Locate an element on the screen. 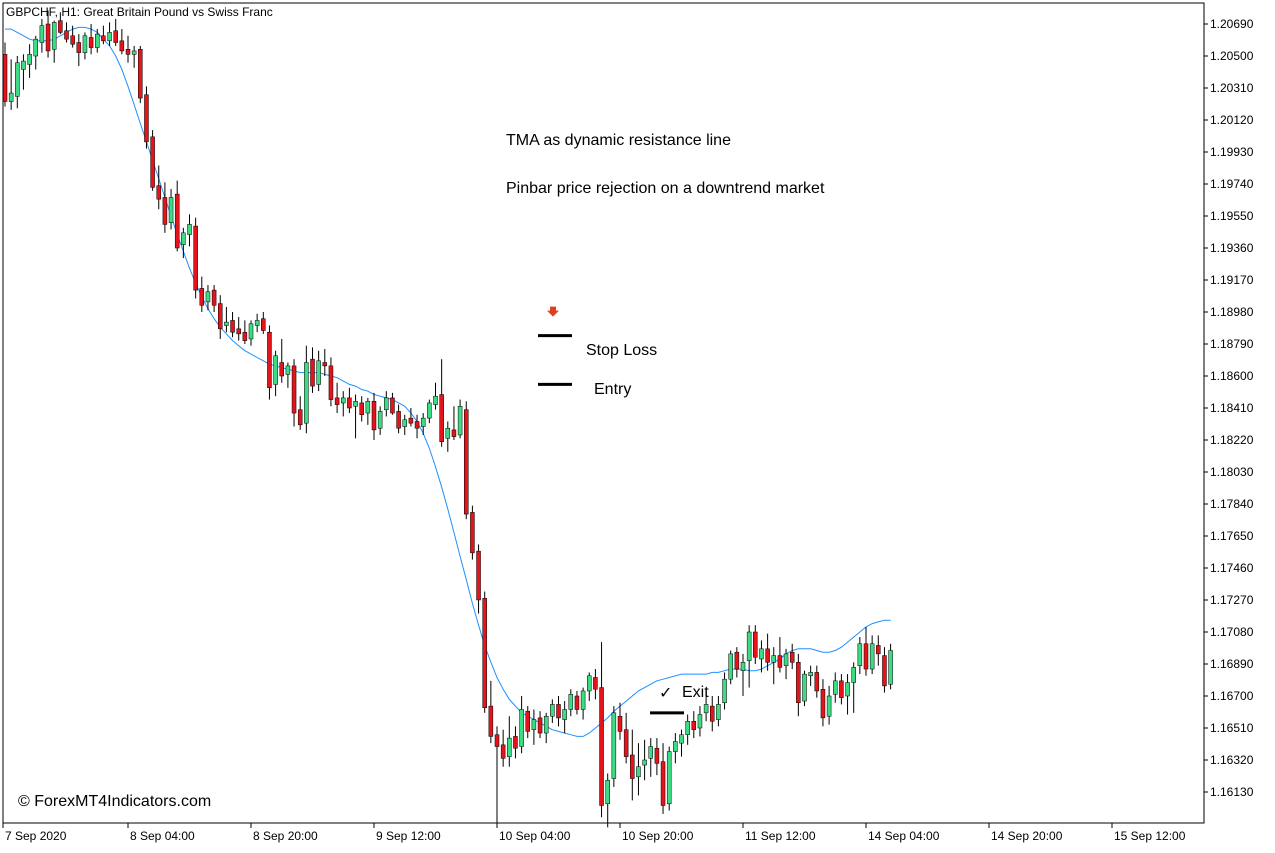 The image size is (1275, 853). y-tick-label: 1.18980 is located at coordinates (1232, 312).